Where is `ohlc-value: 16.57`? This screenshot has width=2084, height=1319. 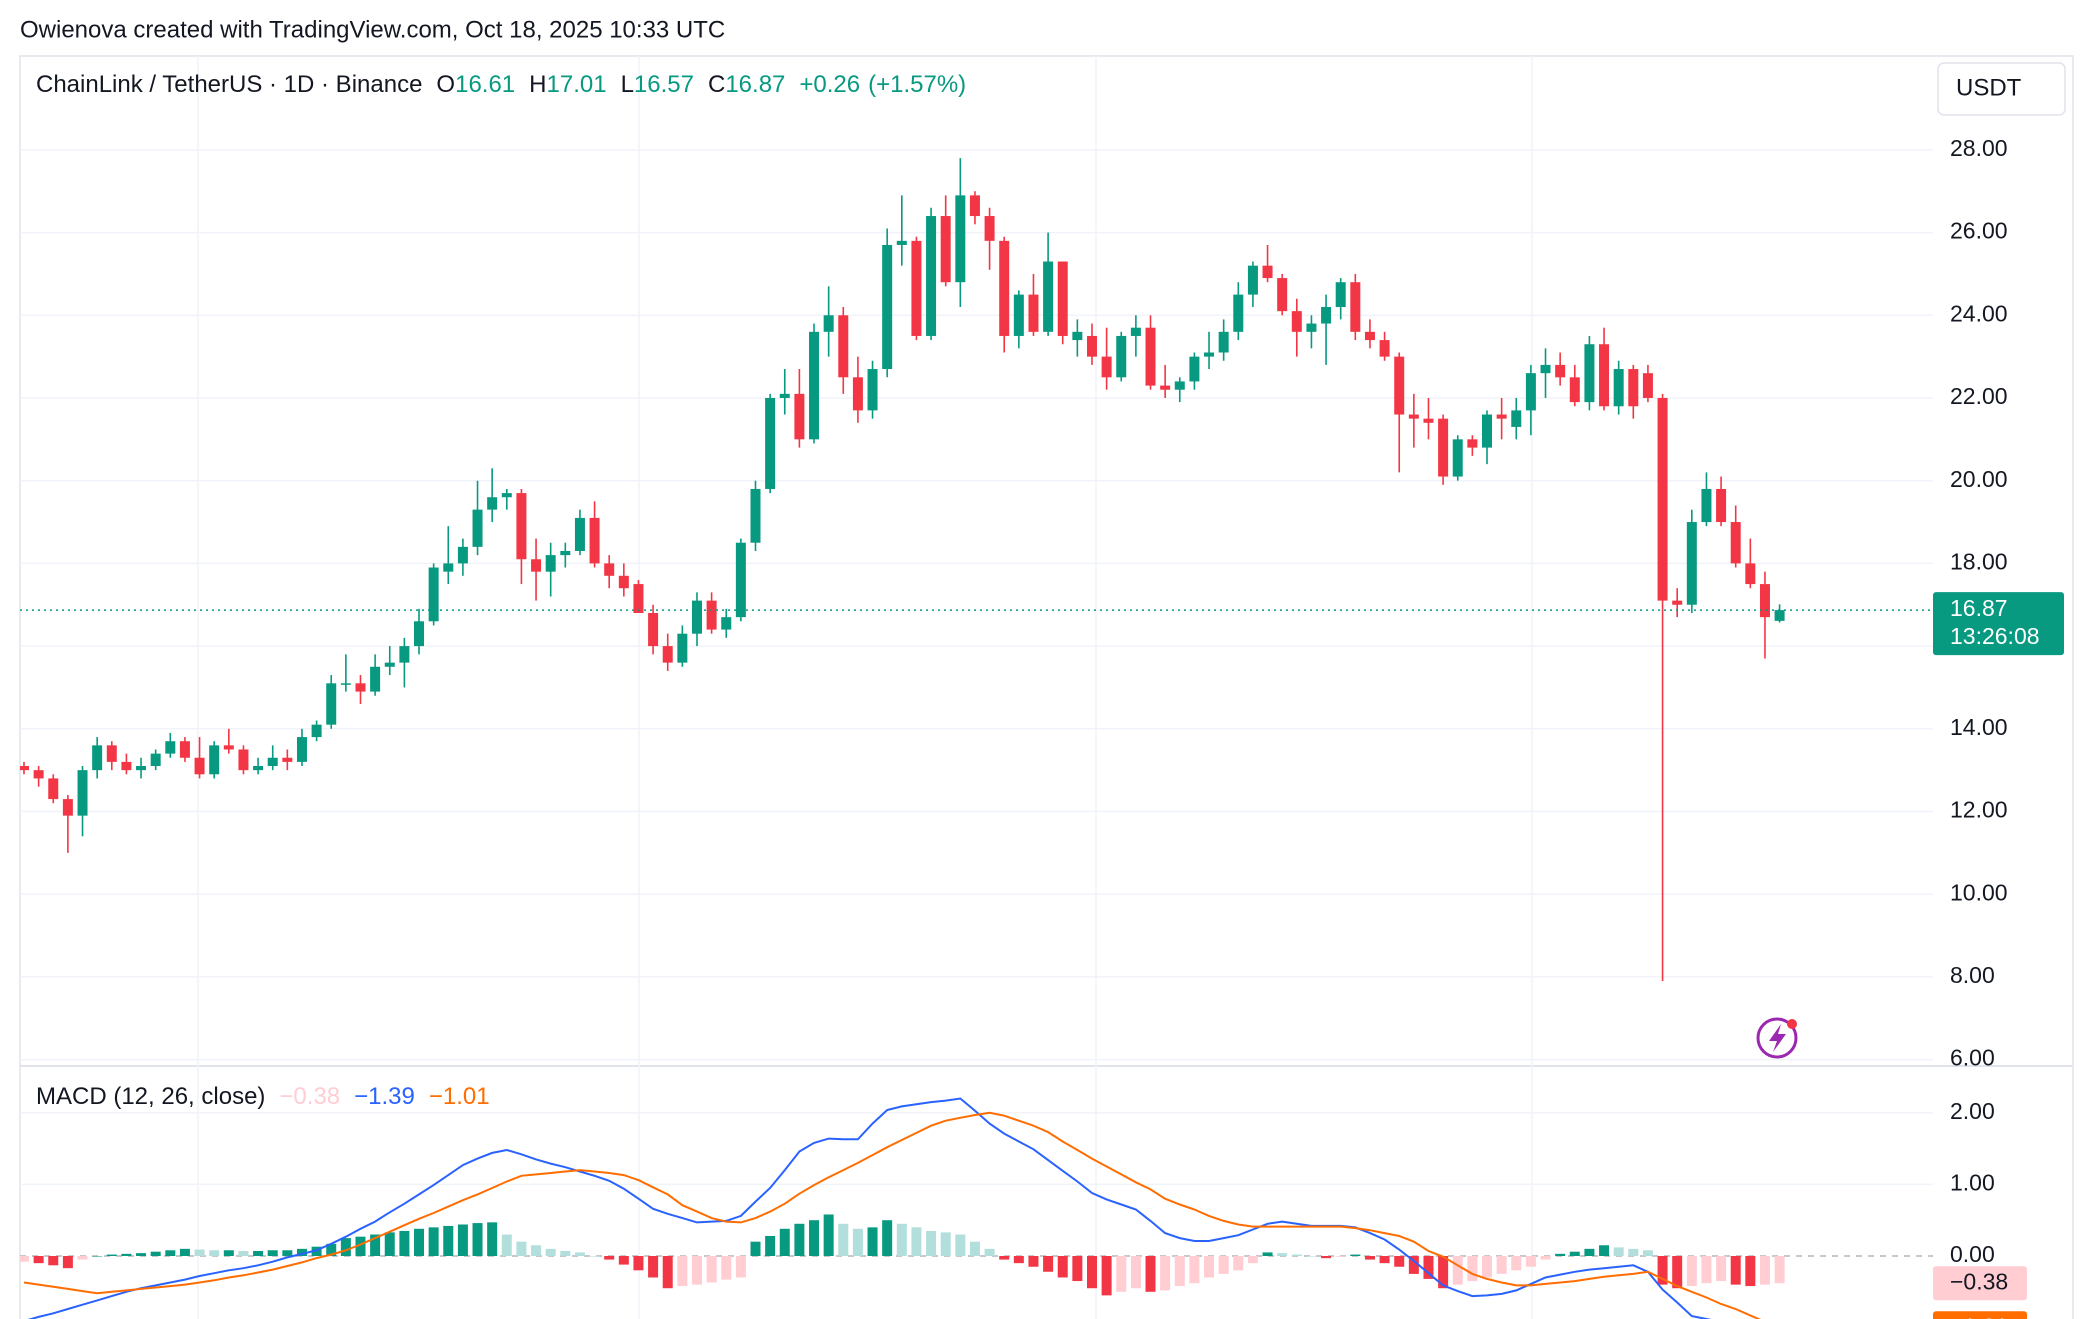
ohlc-value: 16.57 is located at coordinates (664, 84).